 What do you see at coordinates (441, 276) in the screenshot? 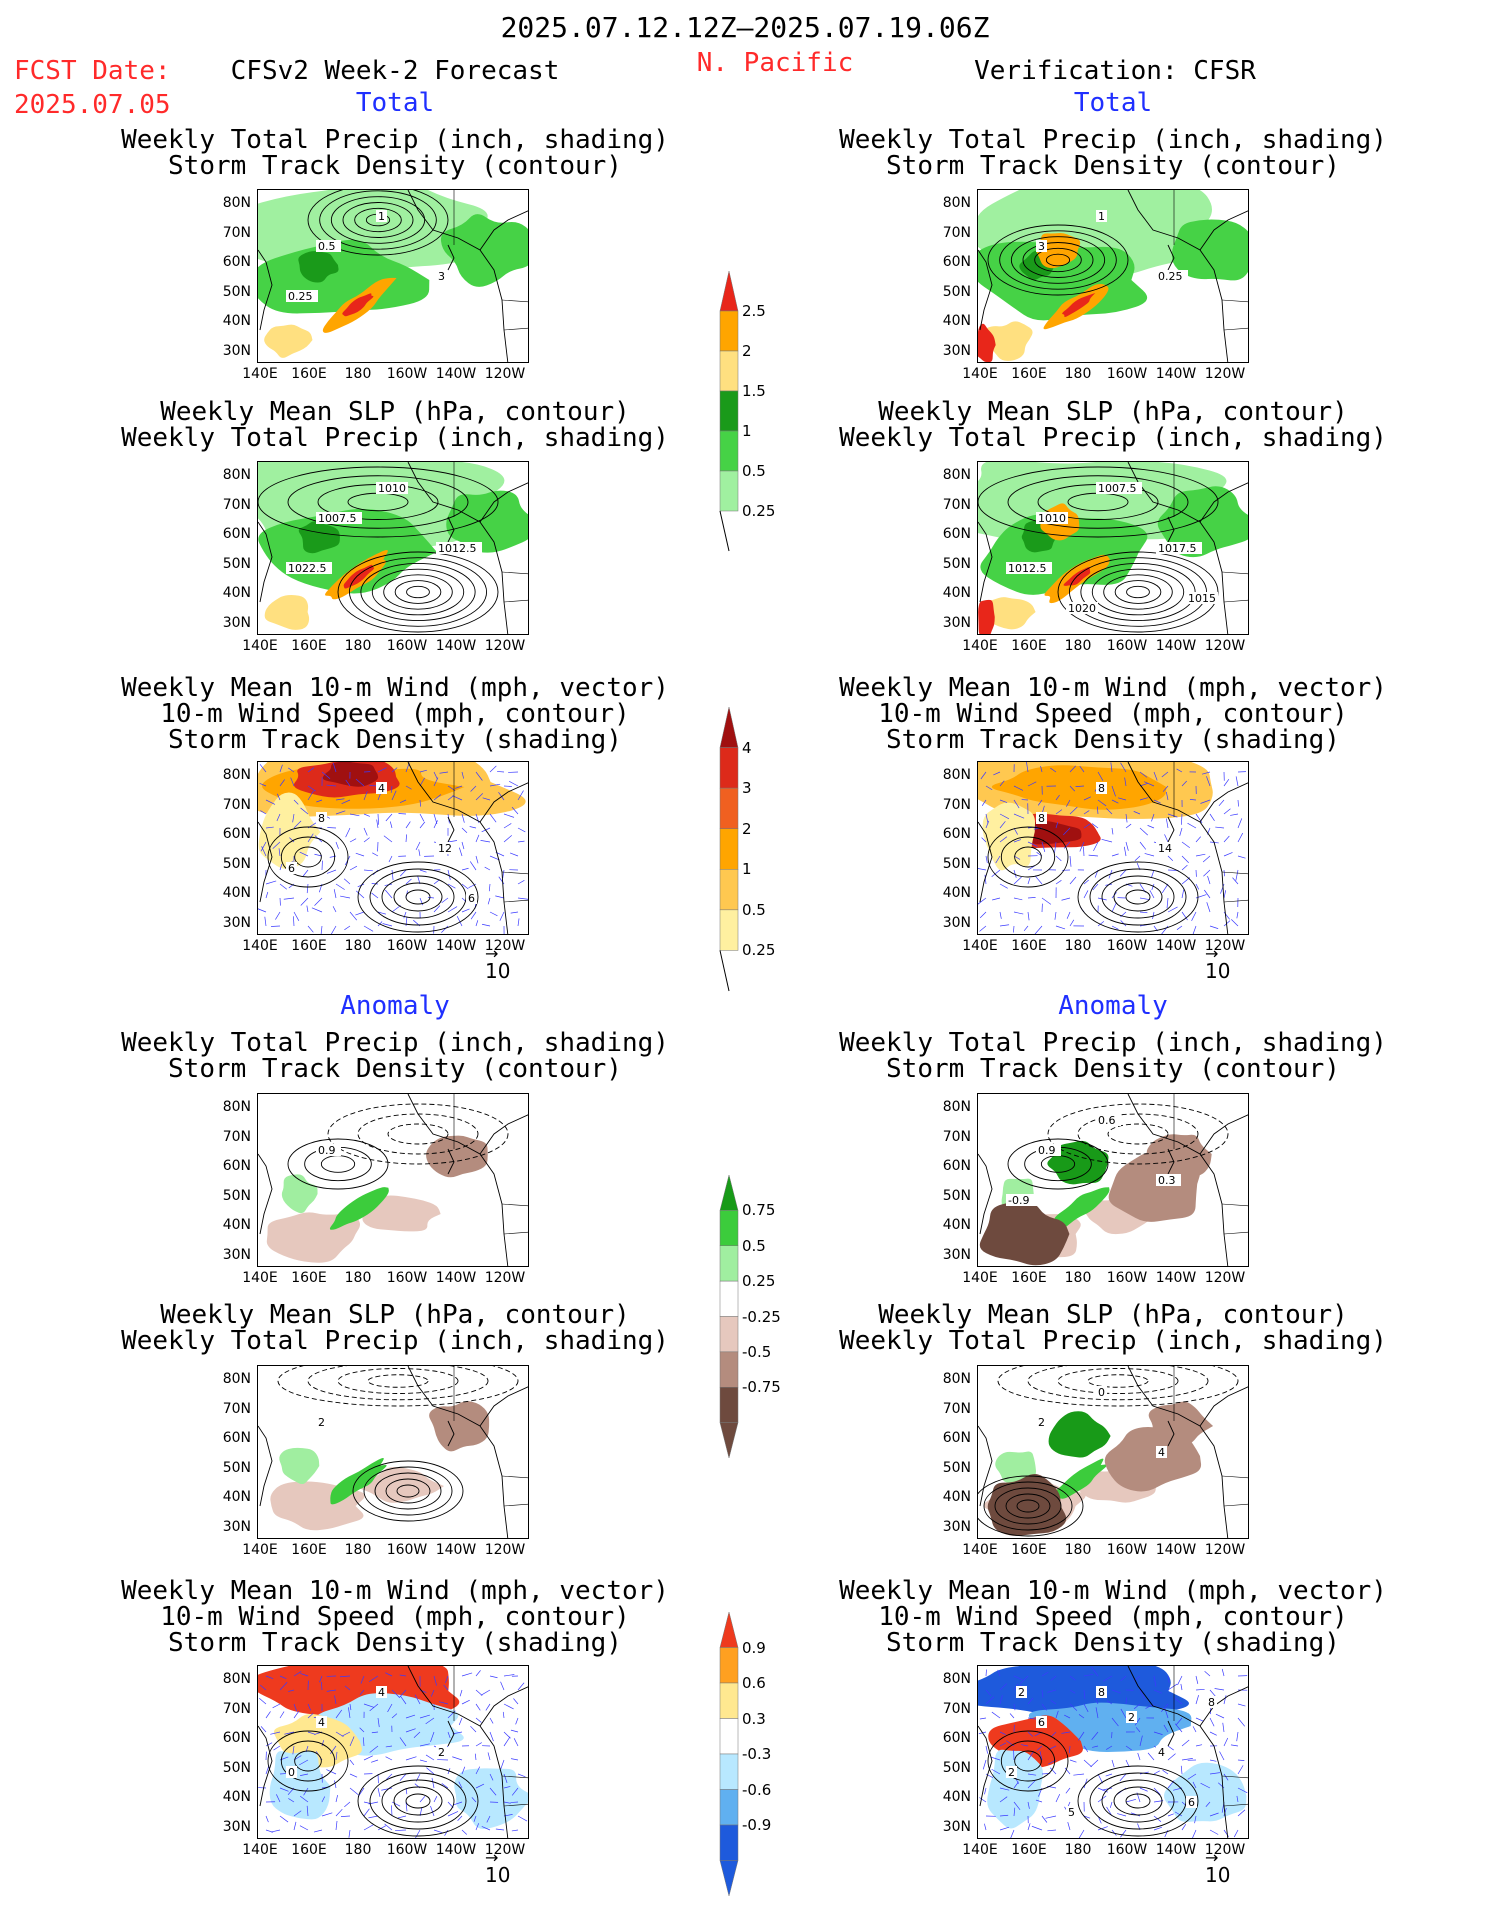
I see `contour-label: 3` at bounding box center [441, 276].